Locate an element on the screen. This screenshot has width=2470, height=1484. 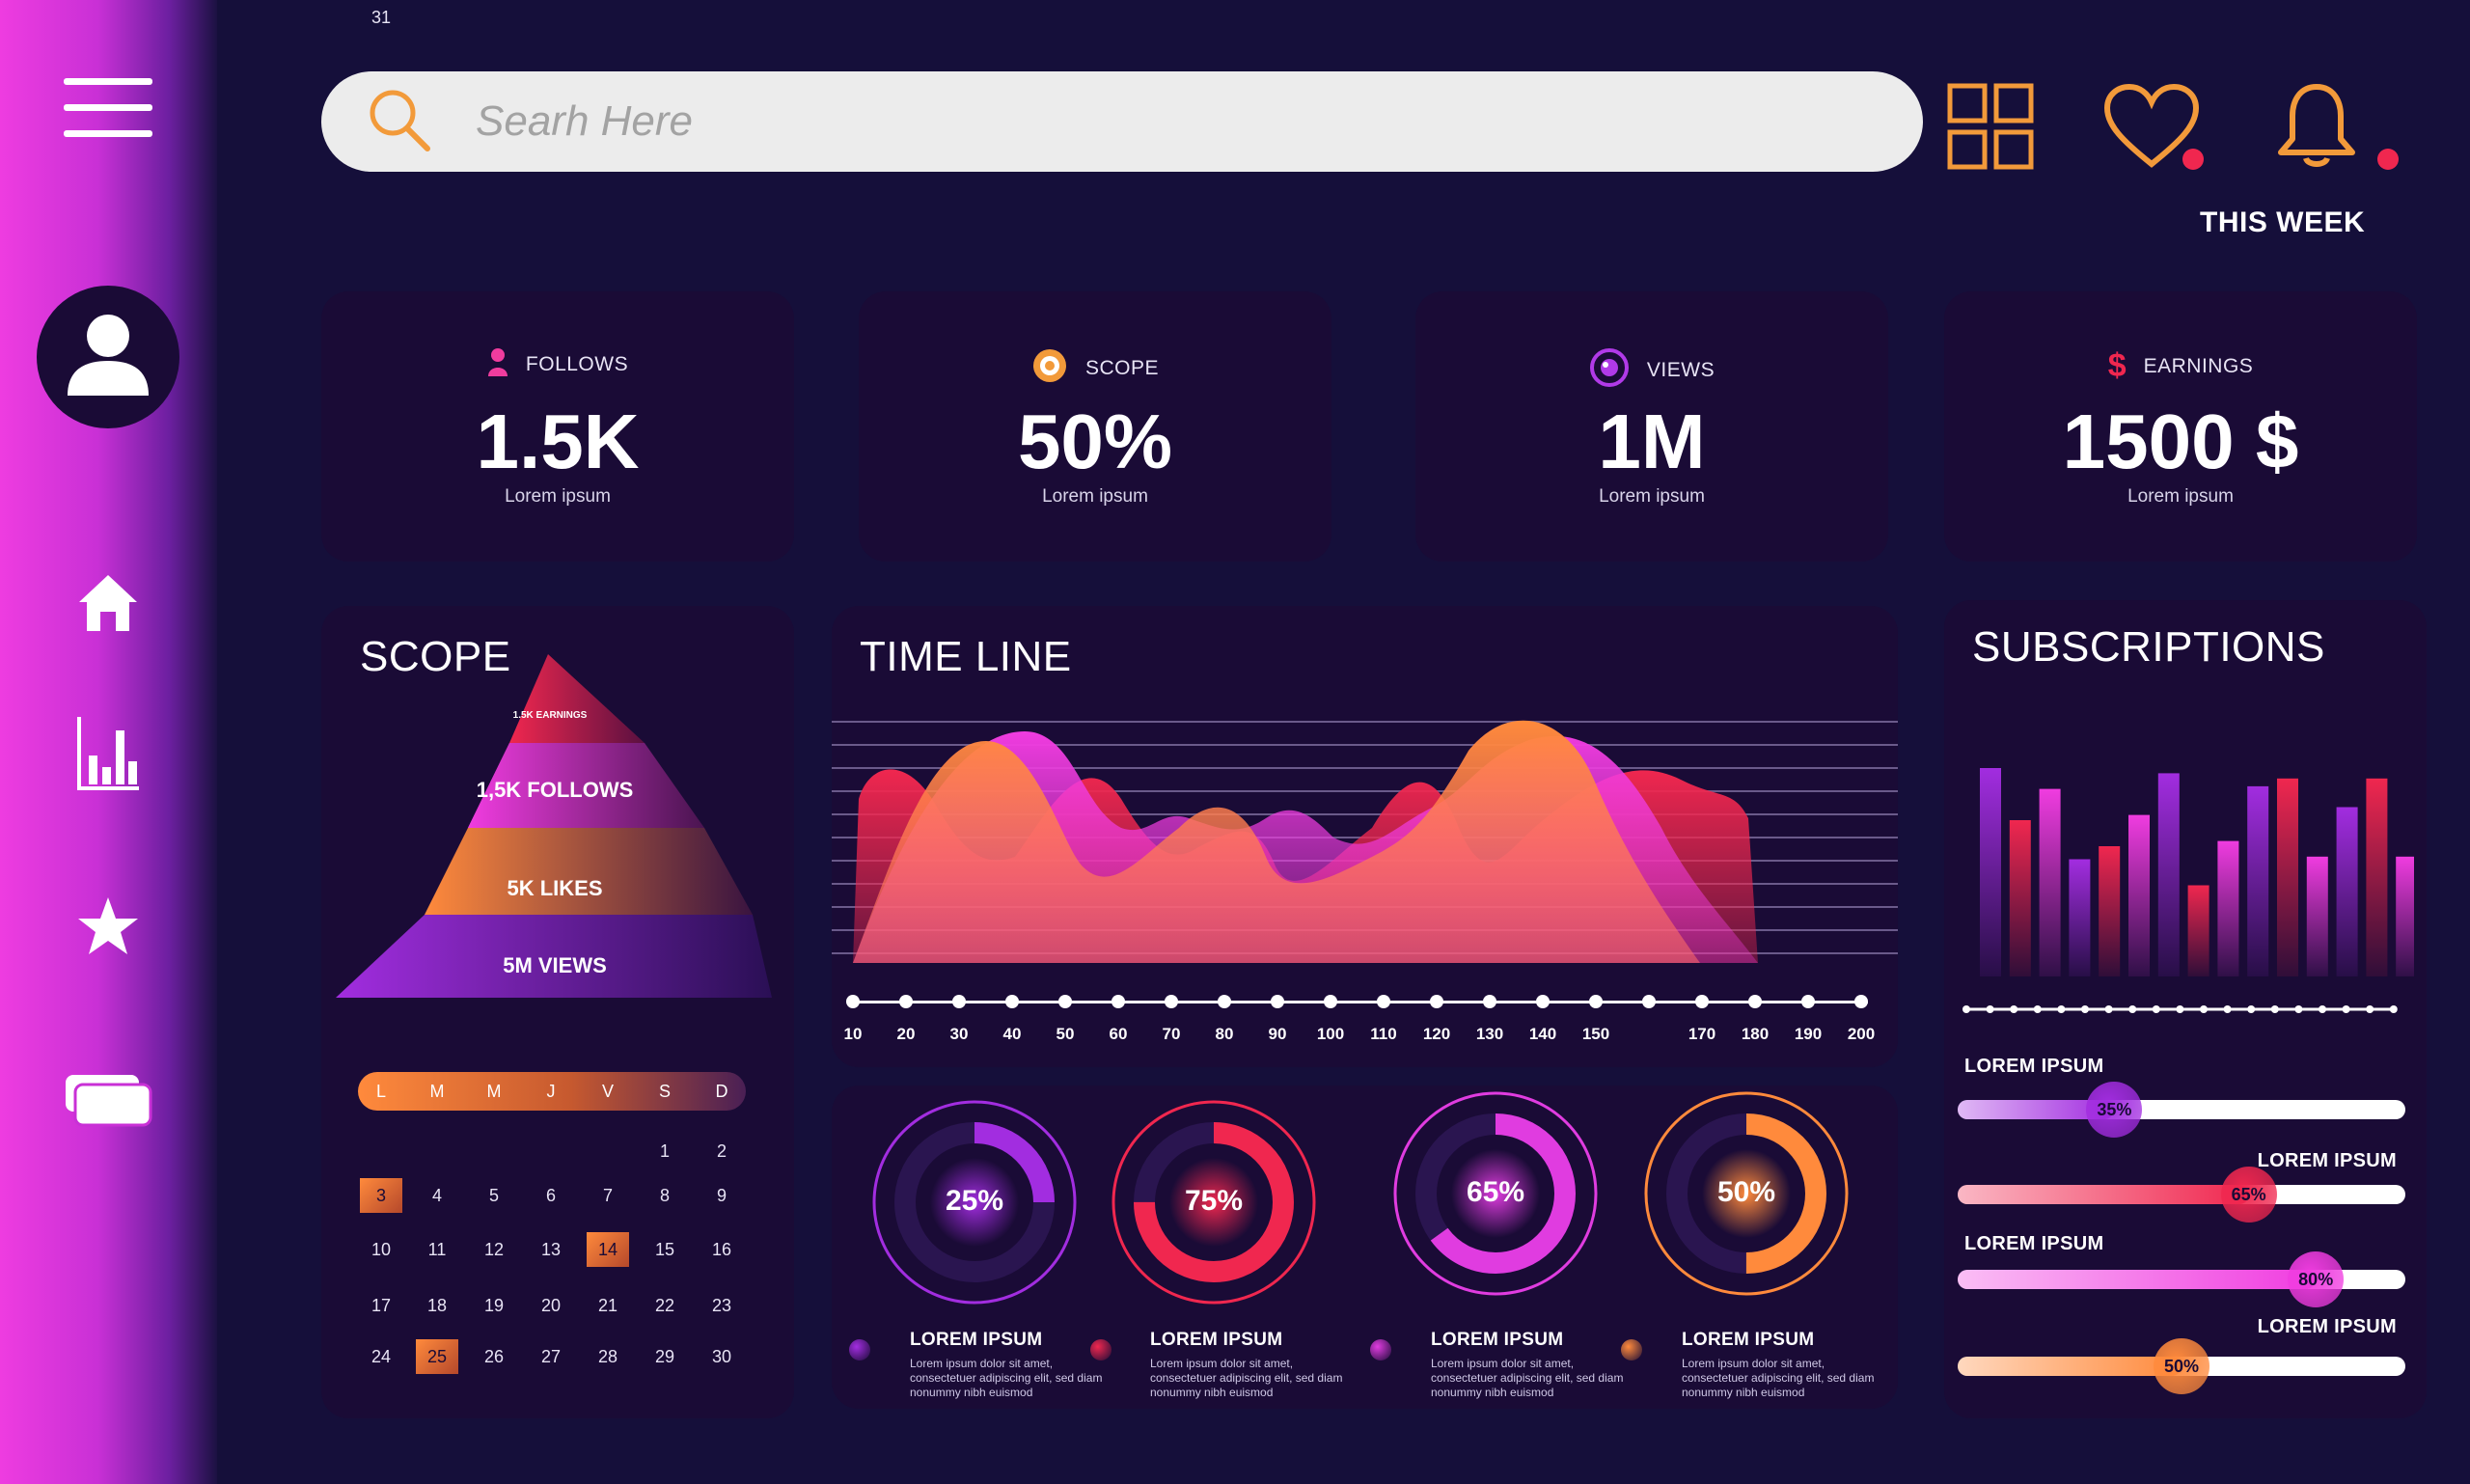
home-icon is located at coordinates (108, 602).